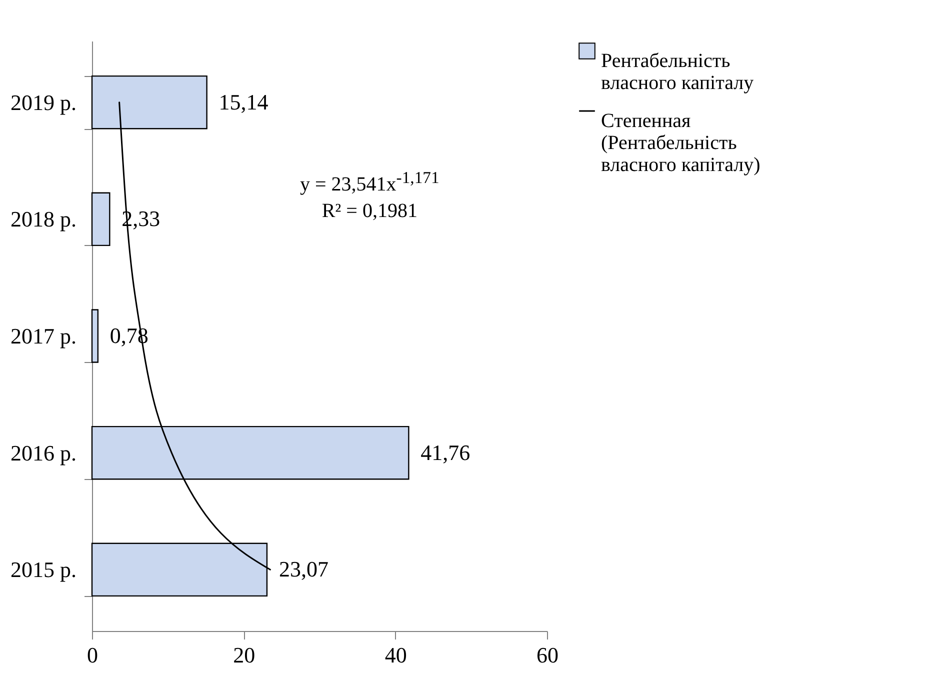 This screenshot has height=688, width=935. What do you see at coordinates (243, 101) in the screenshot?
I see `data-label: 15,14` at bounding box center [243, 101].